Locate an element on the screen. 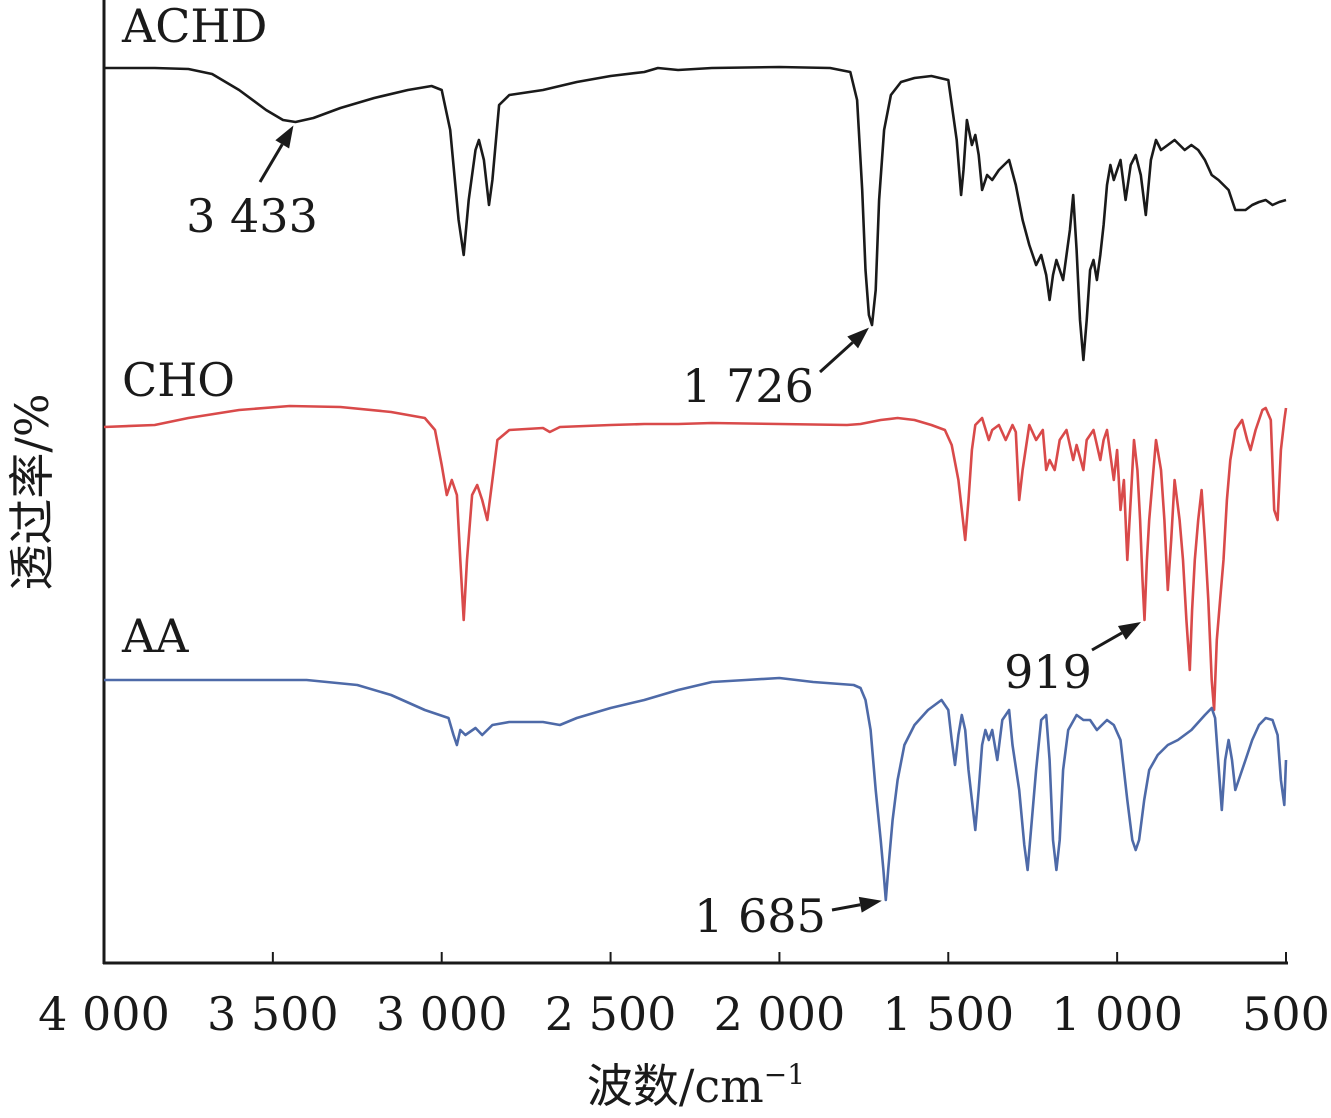  x-tick-label: 2 000 is located at coordinates (780, 1014).